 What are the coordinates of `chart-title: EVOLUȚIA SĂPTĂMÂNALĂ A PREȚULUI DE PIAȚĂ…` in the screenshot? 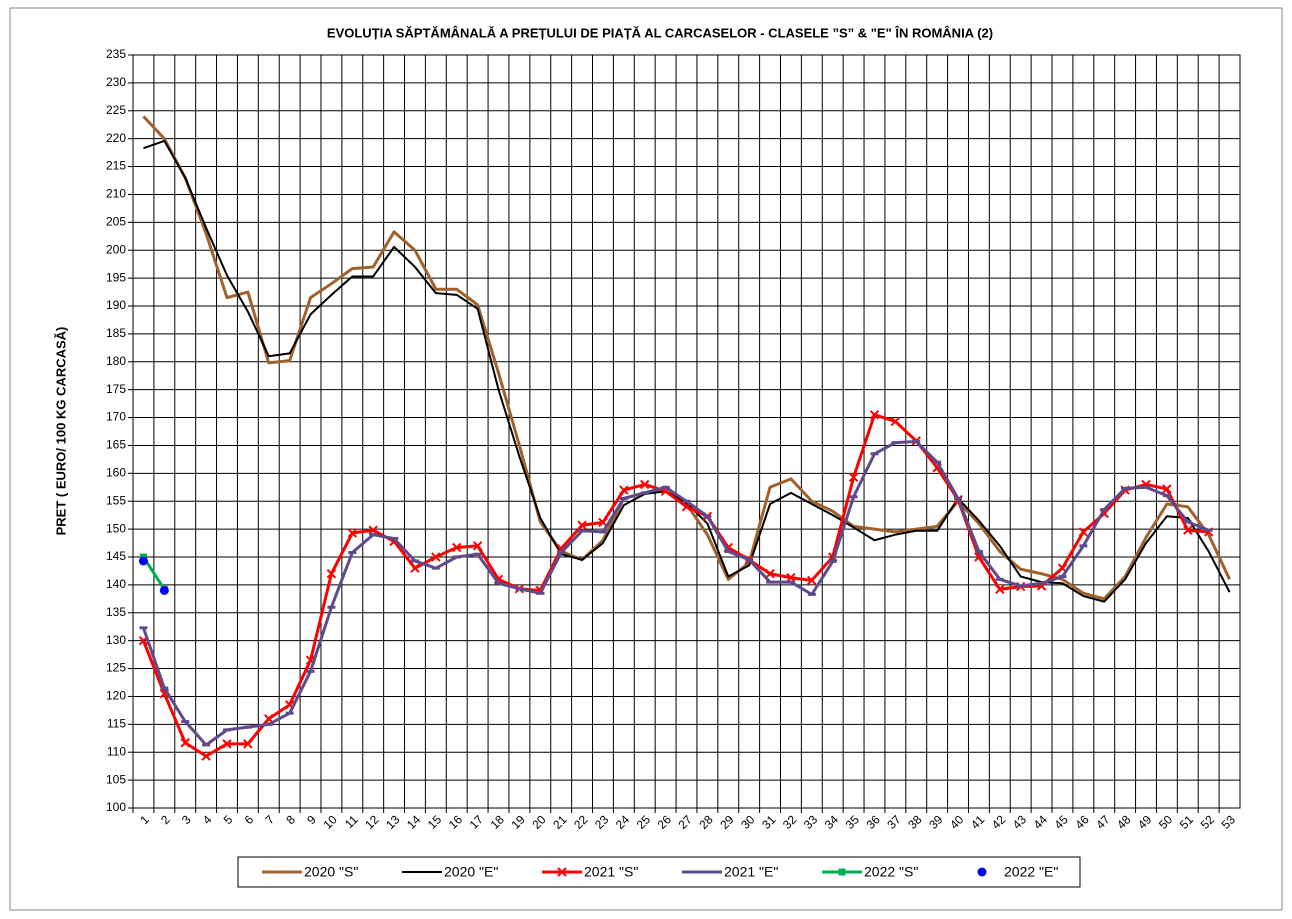 It's located at (660, 32).